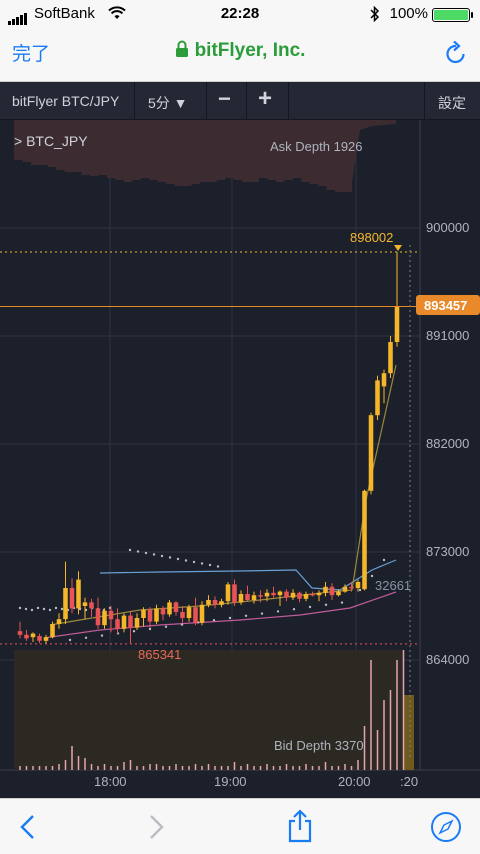 This screenshot has width=480, height=854. What do you see at coordinates (31, 52) in the screenshot?
I see `done-button: 完了` at bounding box center [31, 52].